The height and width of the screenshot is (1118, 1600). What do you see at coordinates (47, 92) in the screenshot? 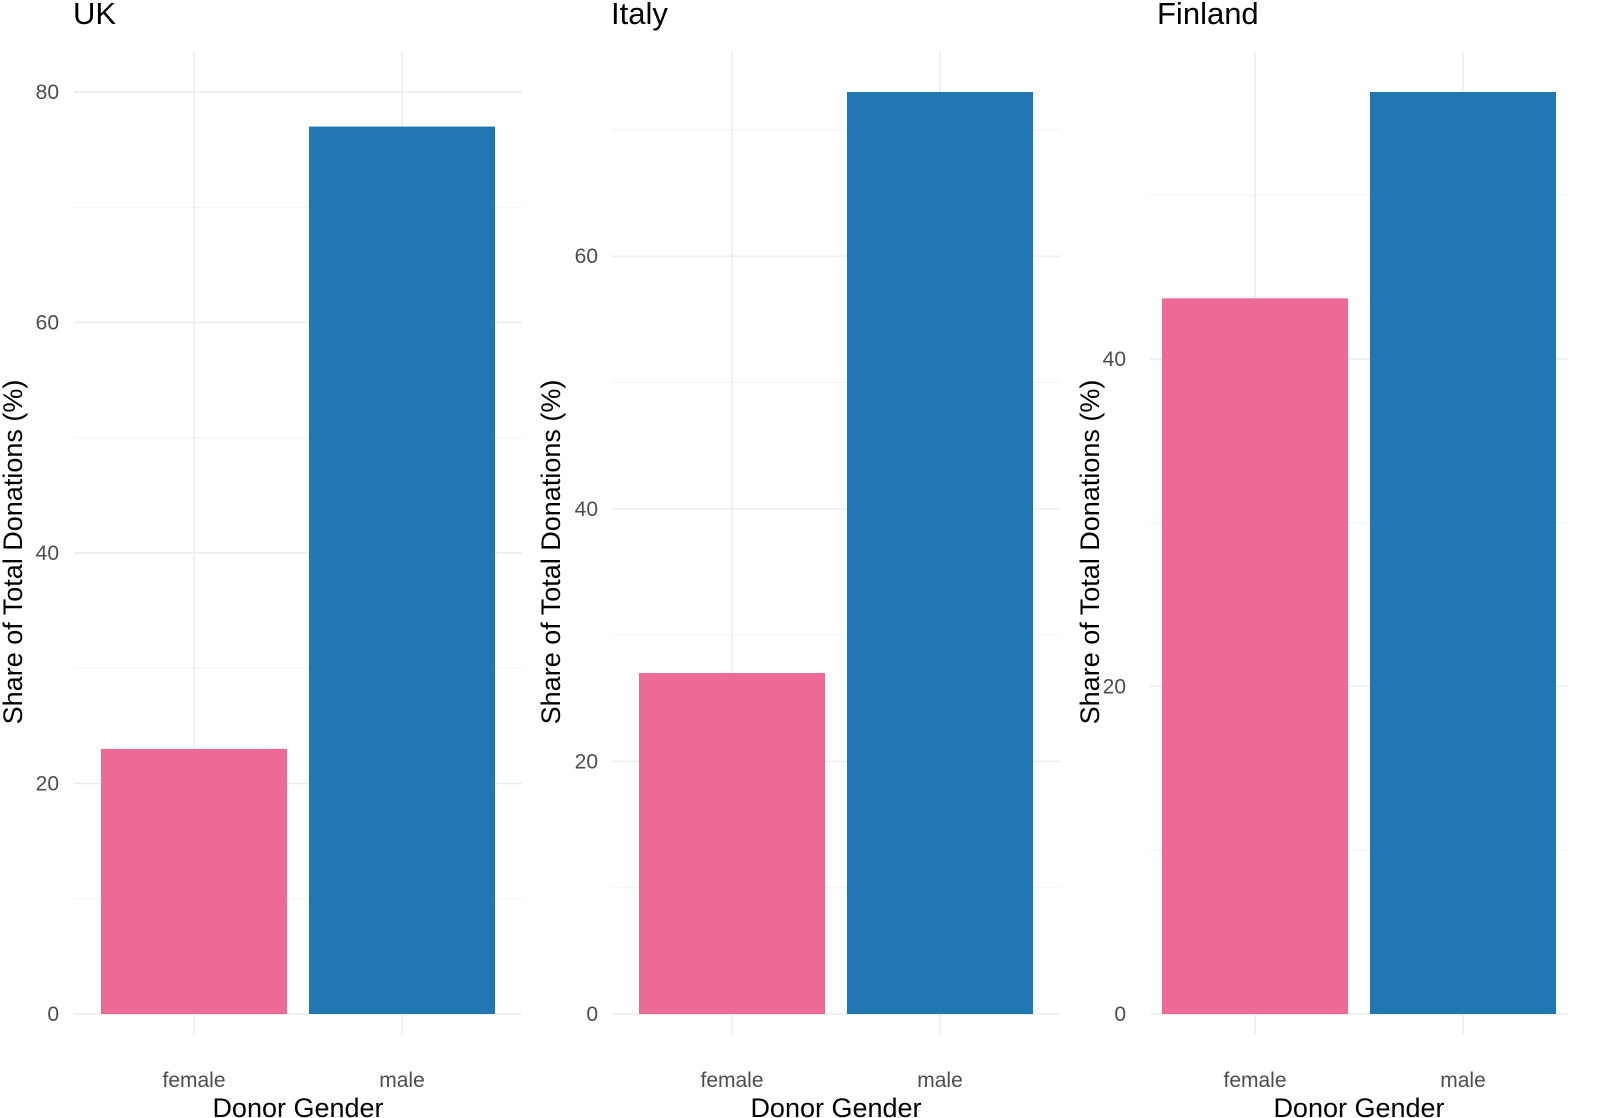
I see `y-tick-label: 80` at bounding box center [47, 92].